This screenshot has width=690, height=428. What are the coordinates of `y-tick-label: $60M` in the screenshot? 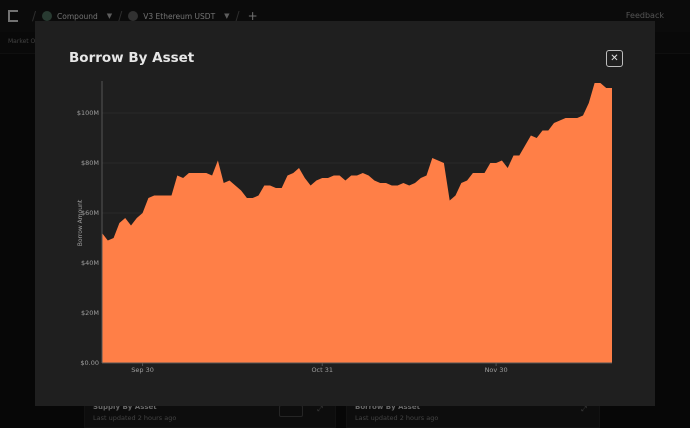 It's located at (90, 213).